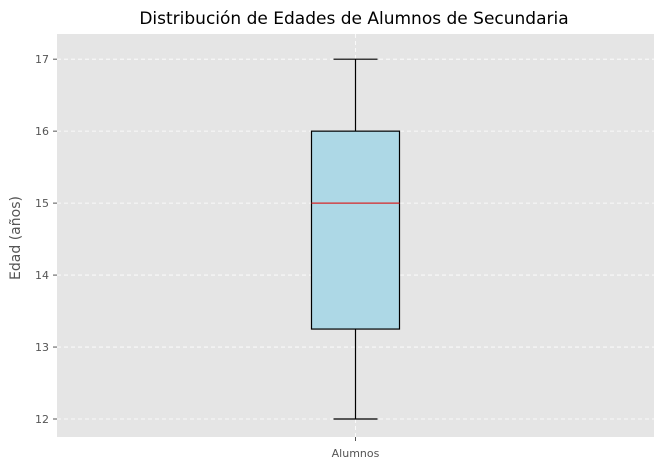 Image resolution: width=662 pixels, height=470 pixels. What do you see at coordinates (356, 453) in the screenshot?
I see `x-tick-label: Alumnos` at bounding box center [356, 453].